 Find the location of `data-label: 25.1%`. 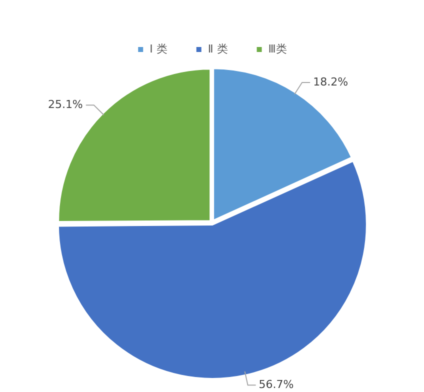

data-label: 25.1% is located at coordinates (65, 104).